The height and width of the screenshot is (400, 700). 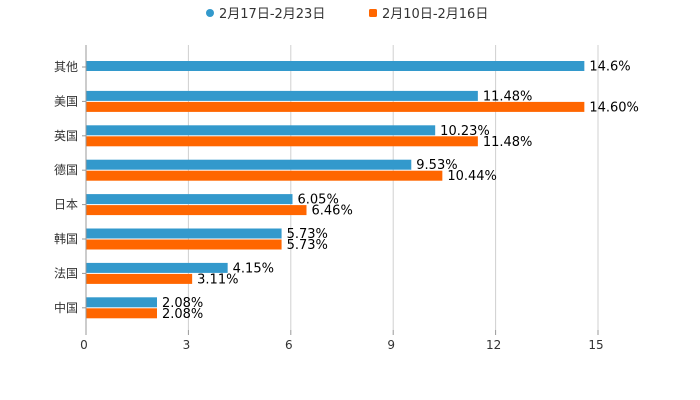 I want to click on legend-item-2: 2月10日-2月16日, so click(x=428, y=14).